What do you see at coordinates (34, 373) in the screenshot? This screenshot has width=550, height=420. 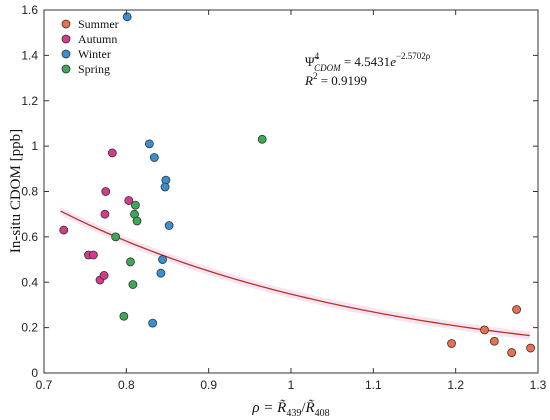 I see `y-tick-label: 0` at bounding box center [34, 373].